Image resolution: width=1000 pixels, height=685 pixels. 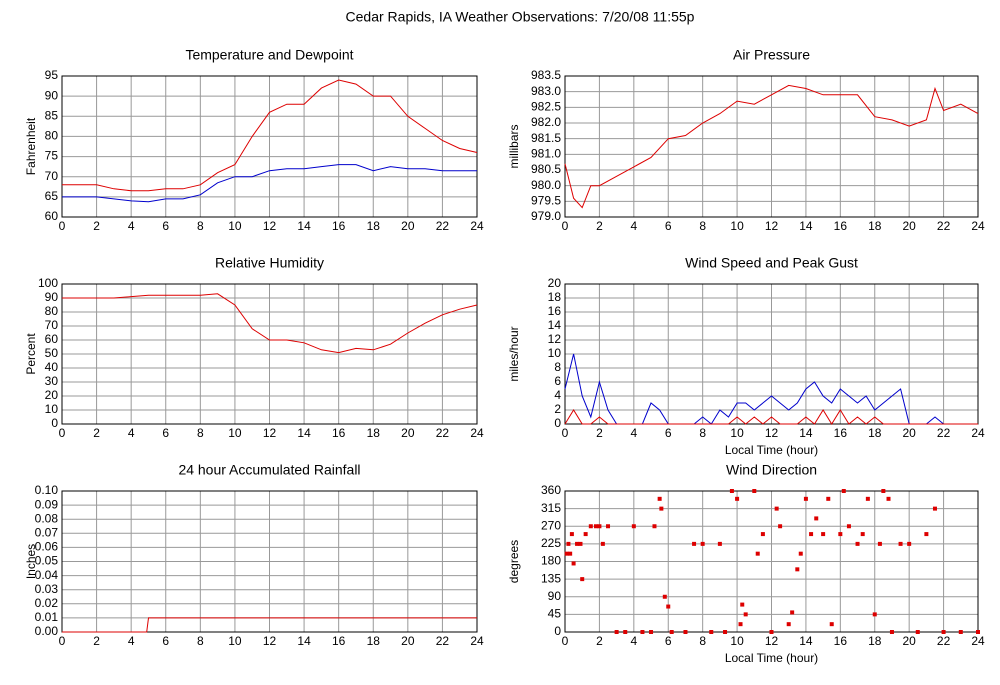 I want to click on y-tick-label: 6, so click(x=557, y=381).